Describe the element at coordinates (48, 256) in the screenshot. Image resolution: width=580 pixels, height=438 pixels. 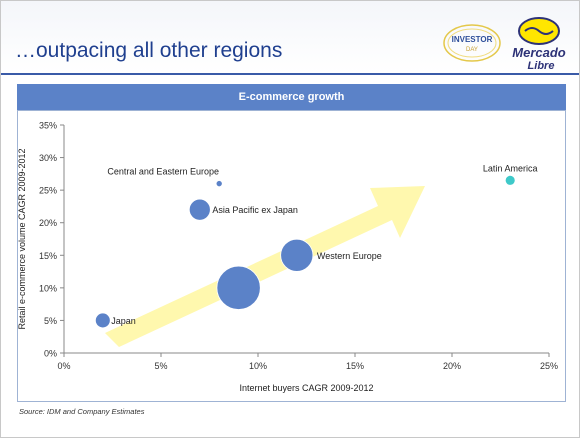
I see `y-tick-label: 15%` at that location.